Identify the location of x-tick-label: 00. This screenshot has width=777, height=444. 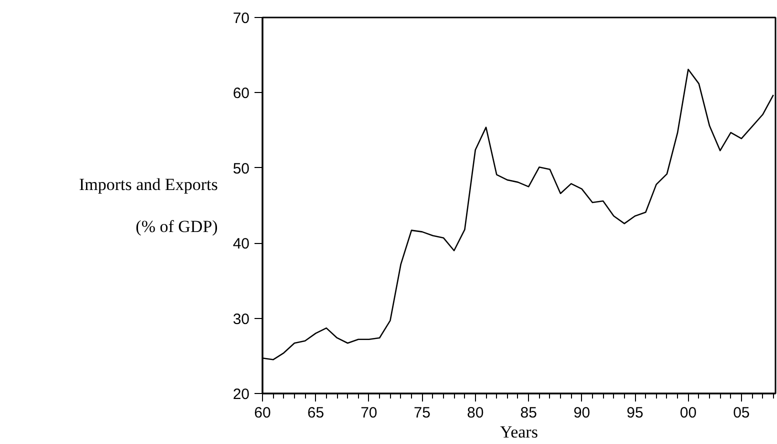
(688, 413).